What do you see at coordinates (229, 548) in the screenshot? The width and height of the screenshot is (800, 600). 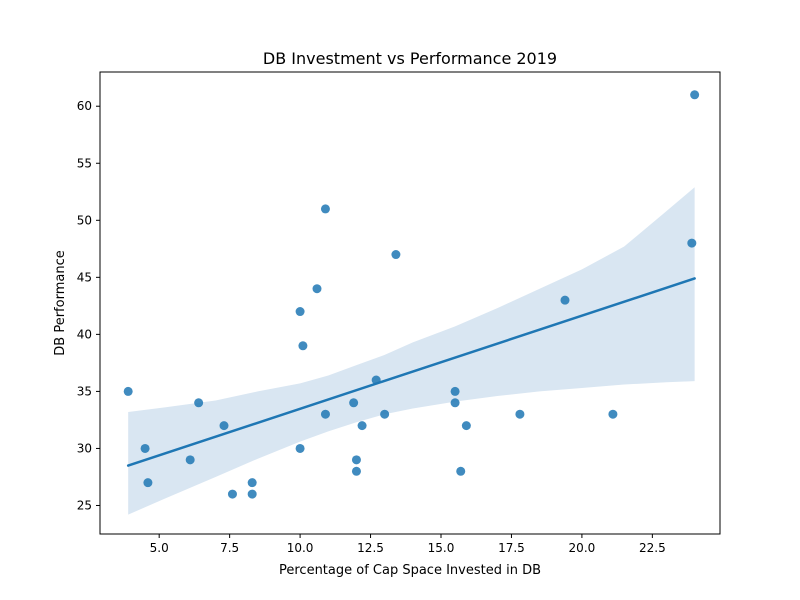 I see `x-tick-label: 7.5` at bounding box center [229, 548].